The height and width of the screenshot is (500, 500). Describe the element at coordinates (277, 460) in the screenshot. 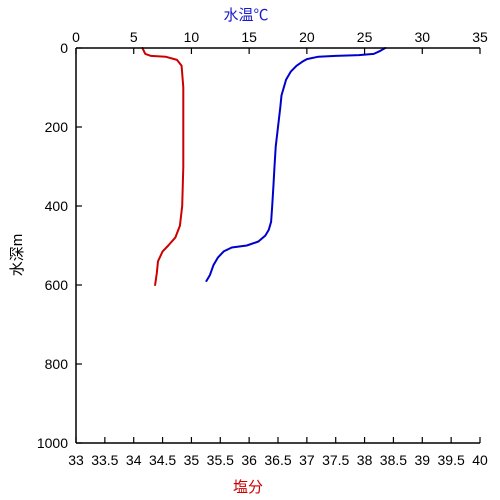

I see `bottom-tick-label: 36.5` at that location.